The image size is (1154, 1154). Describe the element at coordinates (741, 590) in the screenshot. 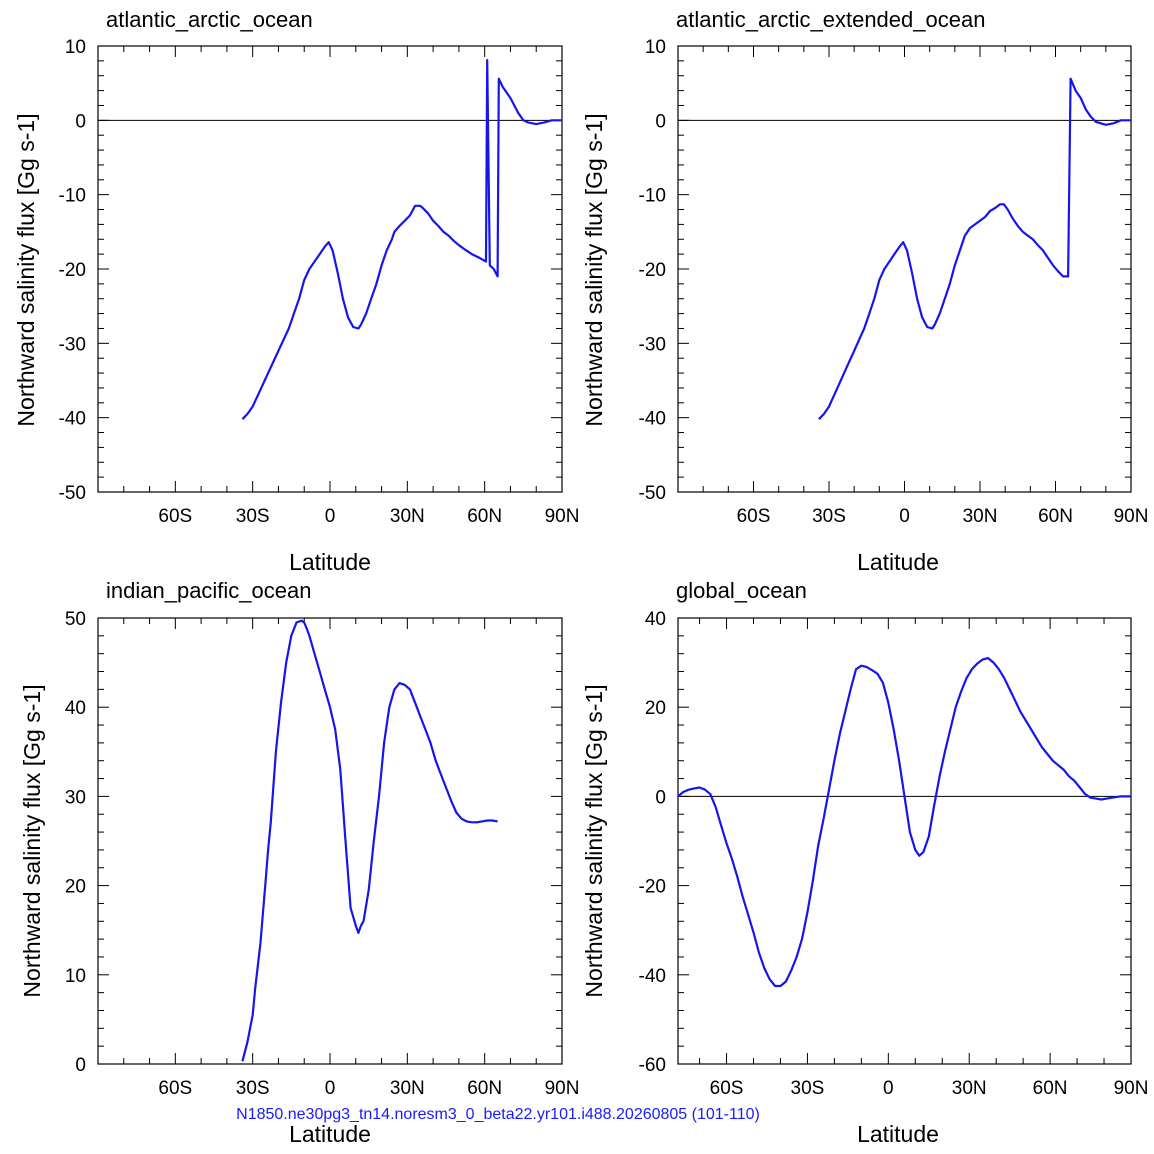

I see `panel-title: global_ocean` at that location.